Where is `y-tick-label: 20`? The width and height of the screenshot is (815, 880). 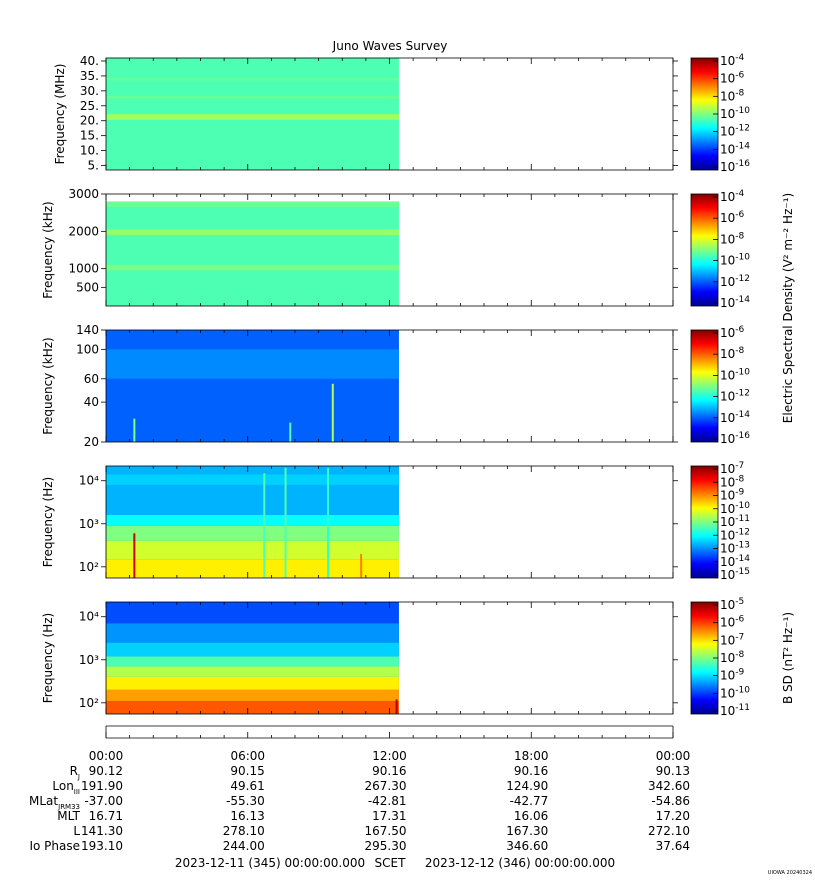 y-tick-label: 20 is located at coordinates (91, 442).